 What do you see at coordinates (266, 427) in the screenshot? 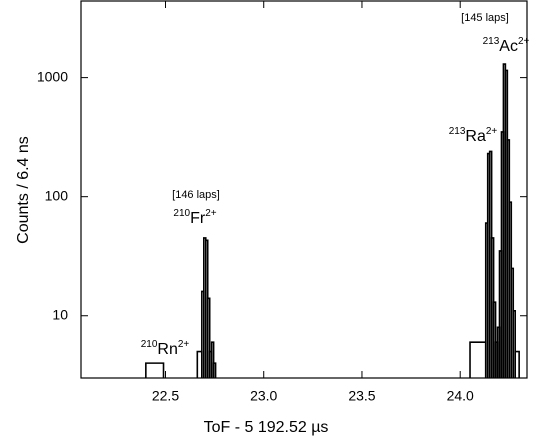
I see `x-axis-label: ToF - 5 192.52 µs` at bounding box center [266, 427].